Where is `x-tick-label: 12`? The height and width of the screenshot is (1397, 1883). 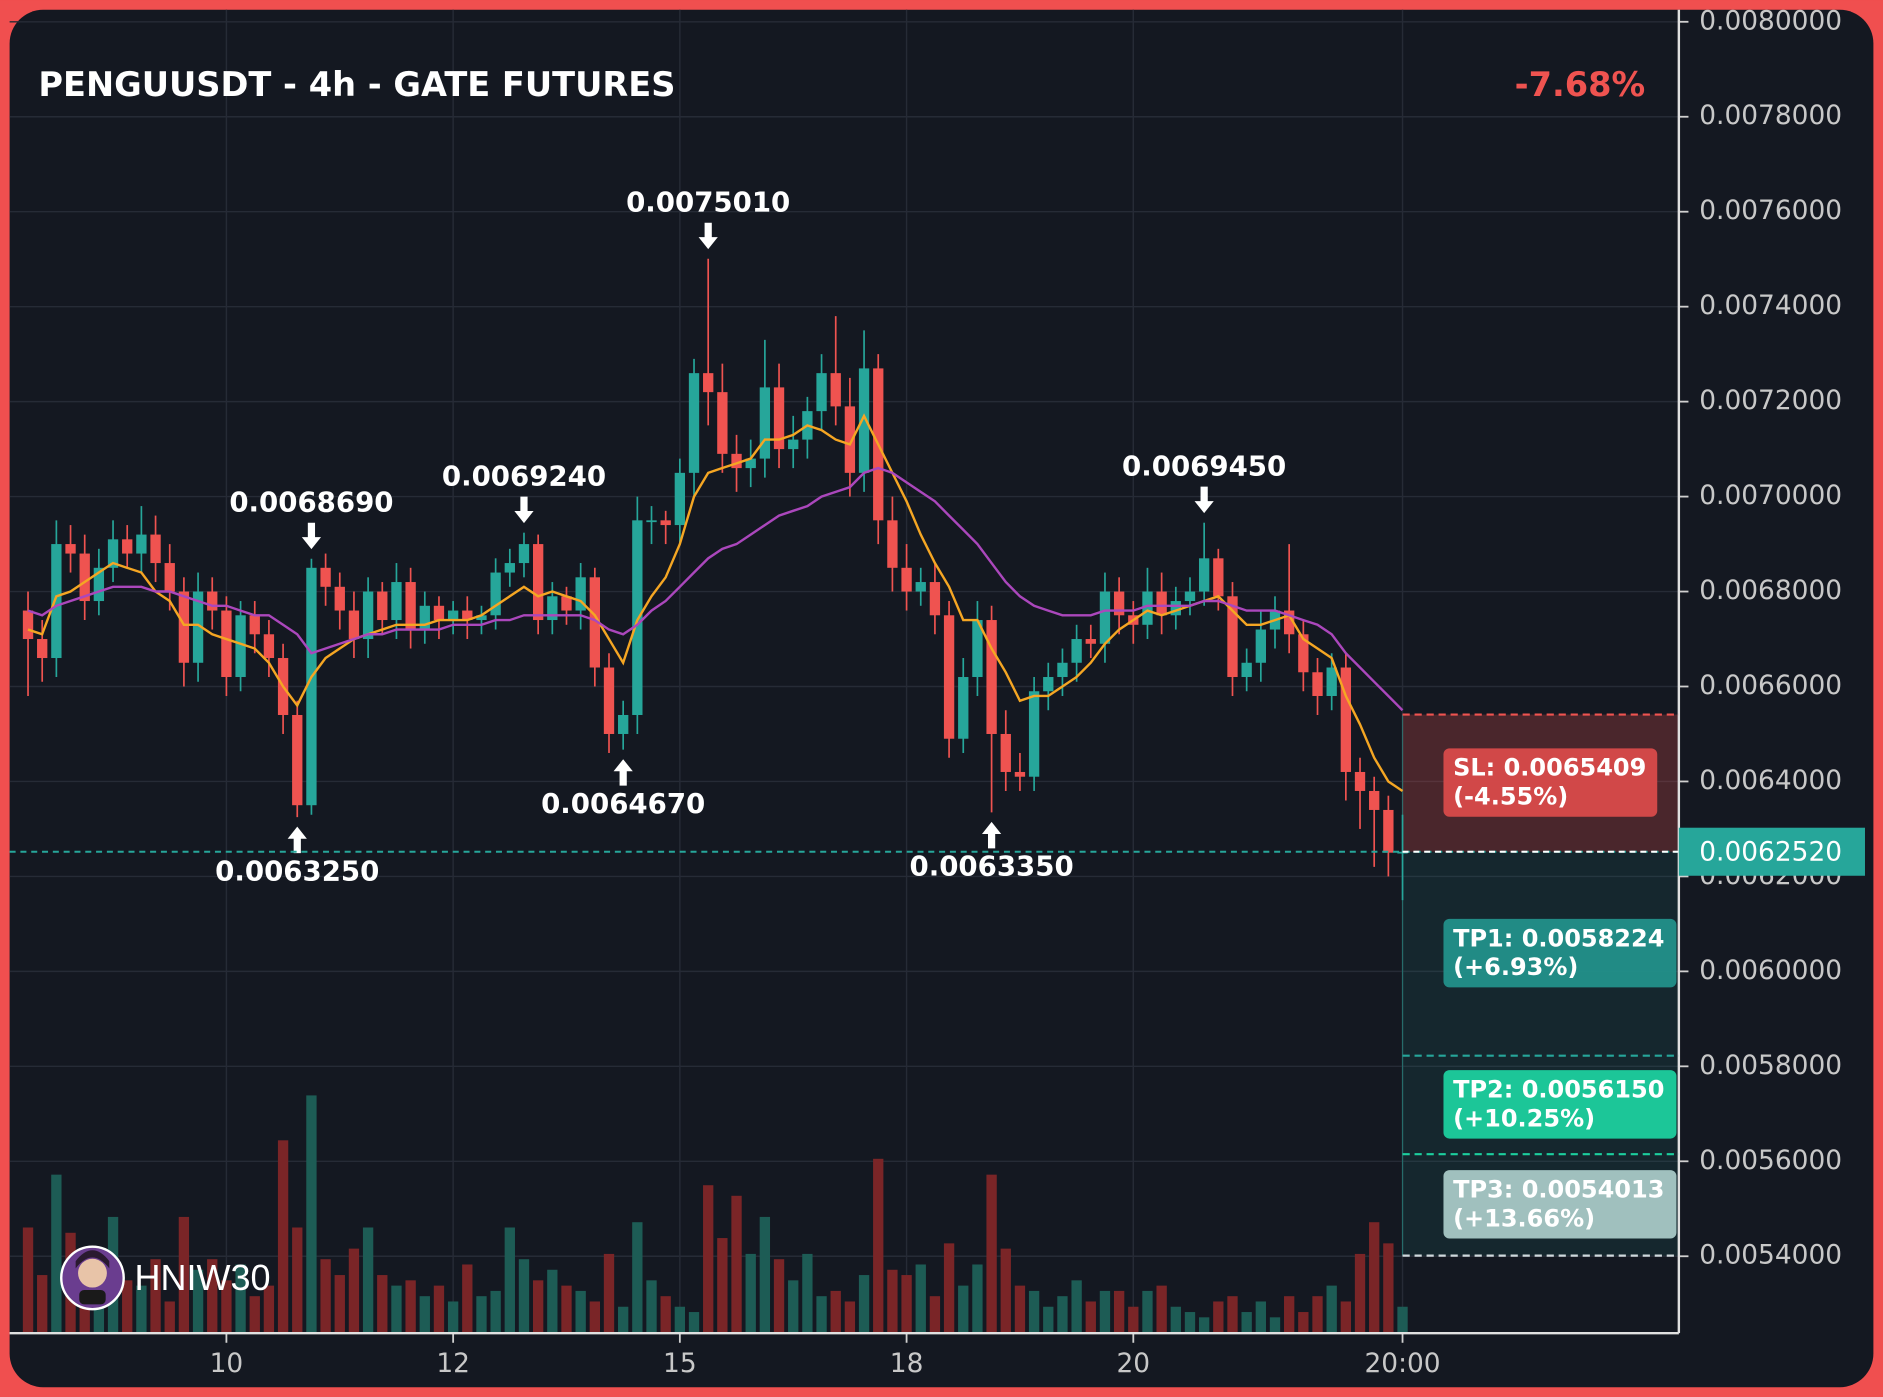 x-tick-label: 12 is located at coordinates (453, 1363).